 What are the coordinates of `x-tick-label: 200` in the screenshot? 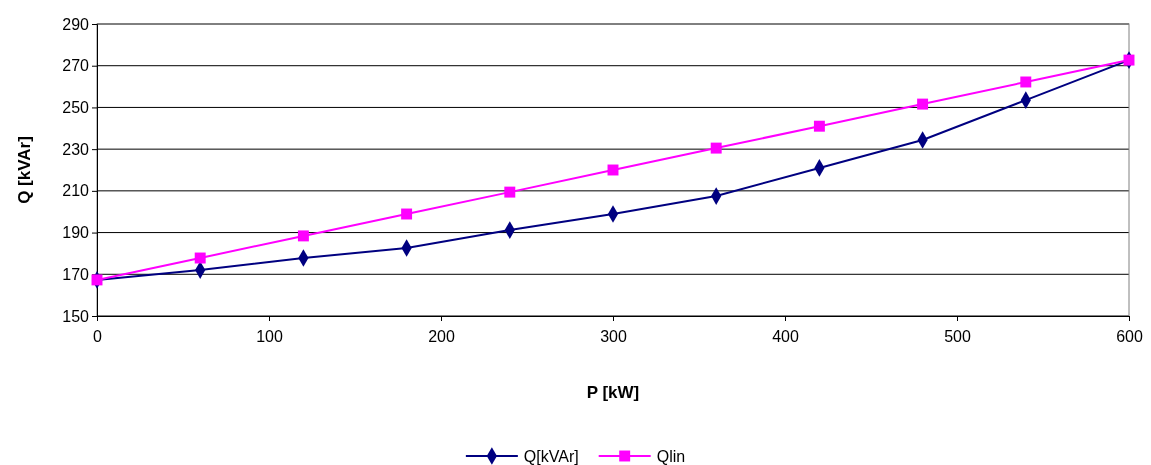 It's located at (441, 336).